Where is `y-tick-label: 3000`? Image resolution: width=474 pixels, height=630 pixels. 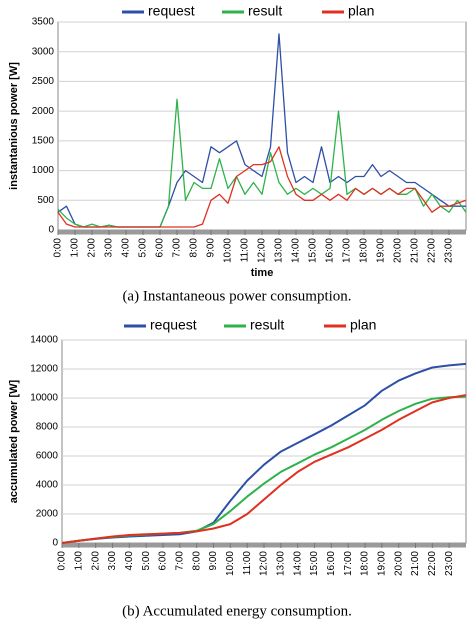
y-tick-label: 3000 is located at coordinates (43, 51).